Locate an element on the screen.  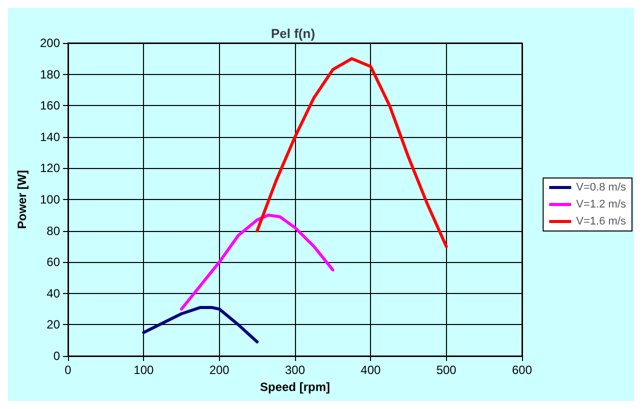
y-axis-title: Power [W] is located at coordinates (22, 199).